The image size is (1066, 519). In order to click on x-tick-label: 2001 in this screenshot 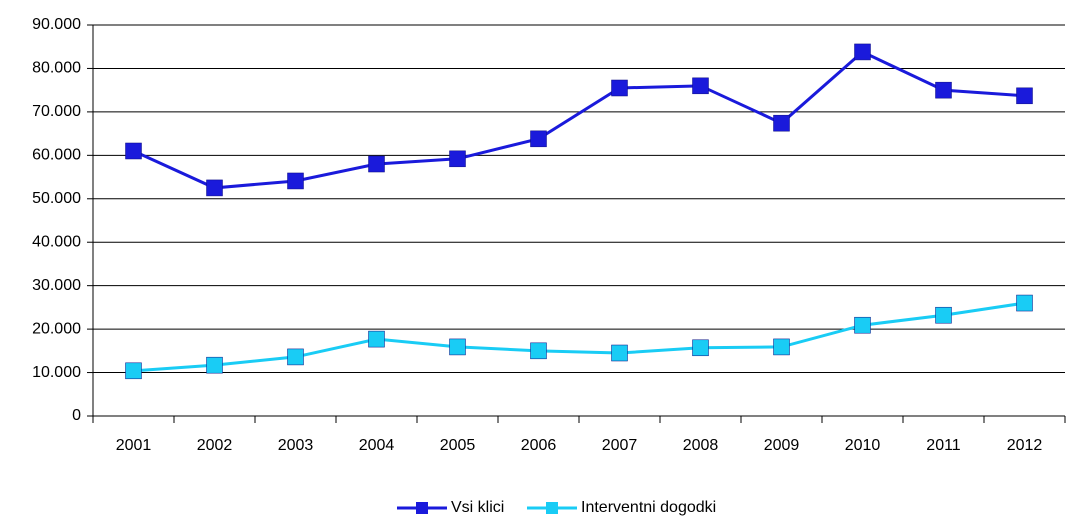, I will do `click(134, 445)`.